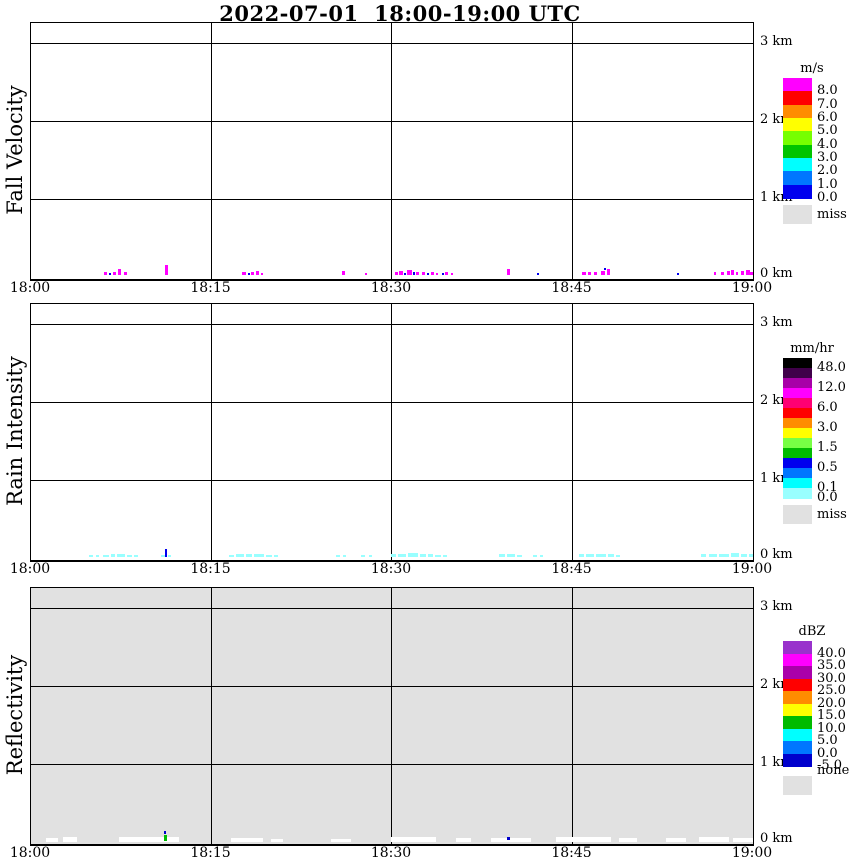 Image resolution: width=850 pixels, height=868 pixels. Describe the element at coordinates (831, 715) in the screenshot. I see `colorbar-tick-label: 15.0` at that location.